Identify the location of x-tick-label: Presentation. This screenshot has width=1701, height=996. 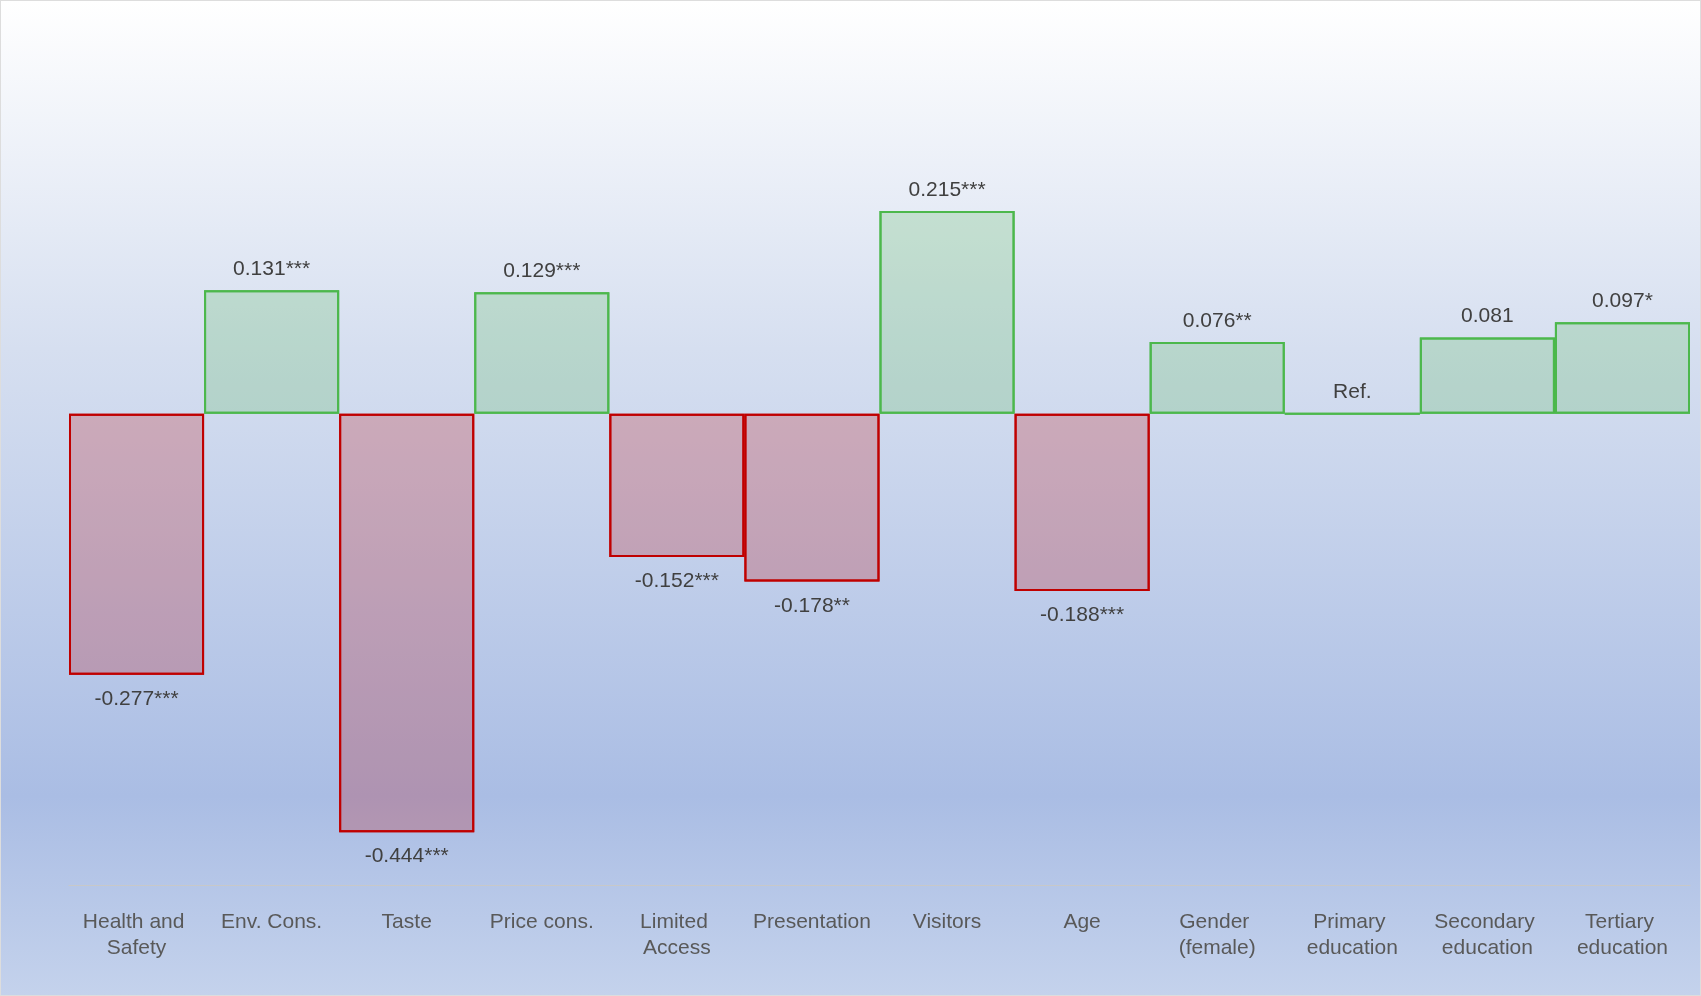
(812, 920).